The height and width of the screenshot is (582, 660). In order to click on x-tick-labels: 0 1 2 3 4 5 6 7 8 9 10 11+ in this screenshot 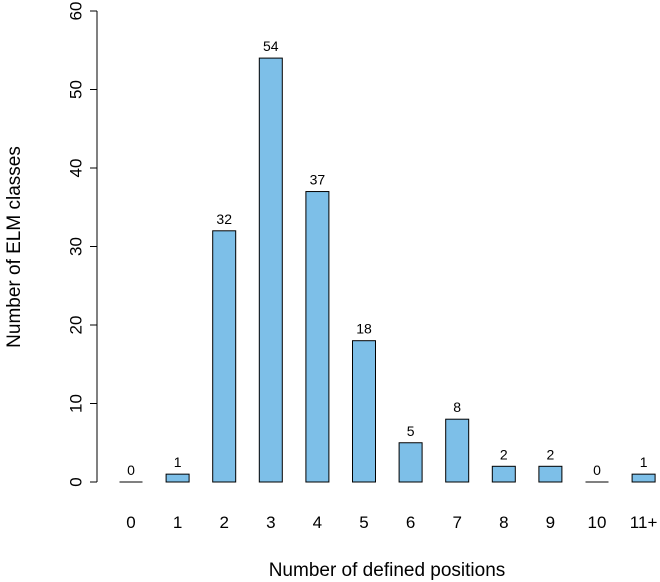, I will do `click(391, 522)`.